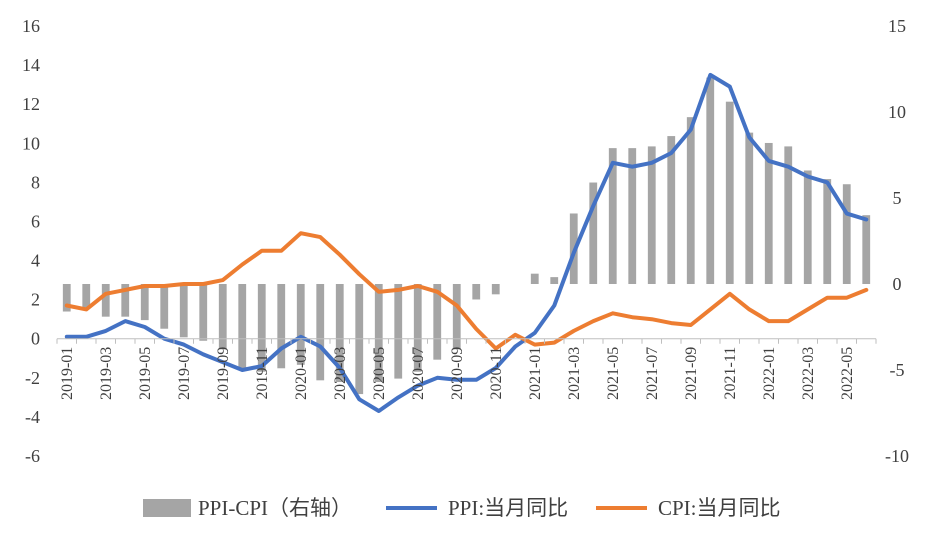 The image size is (936, 536). I want to click on x-tick-label: 2022-01, so click(769, 373).